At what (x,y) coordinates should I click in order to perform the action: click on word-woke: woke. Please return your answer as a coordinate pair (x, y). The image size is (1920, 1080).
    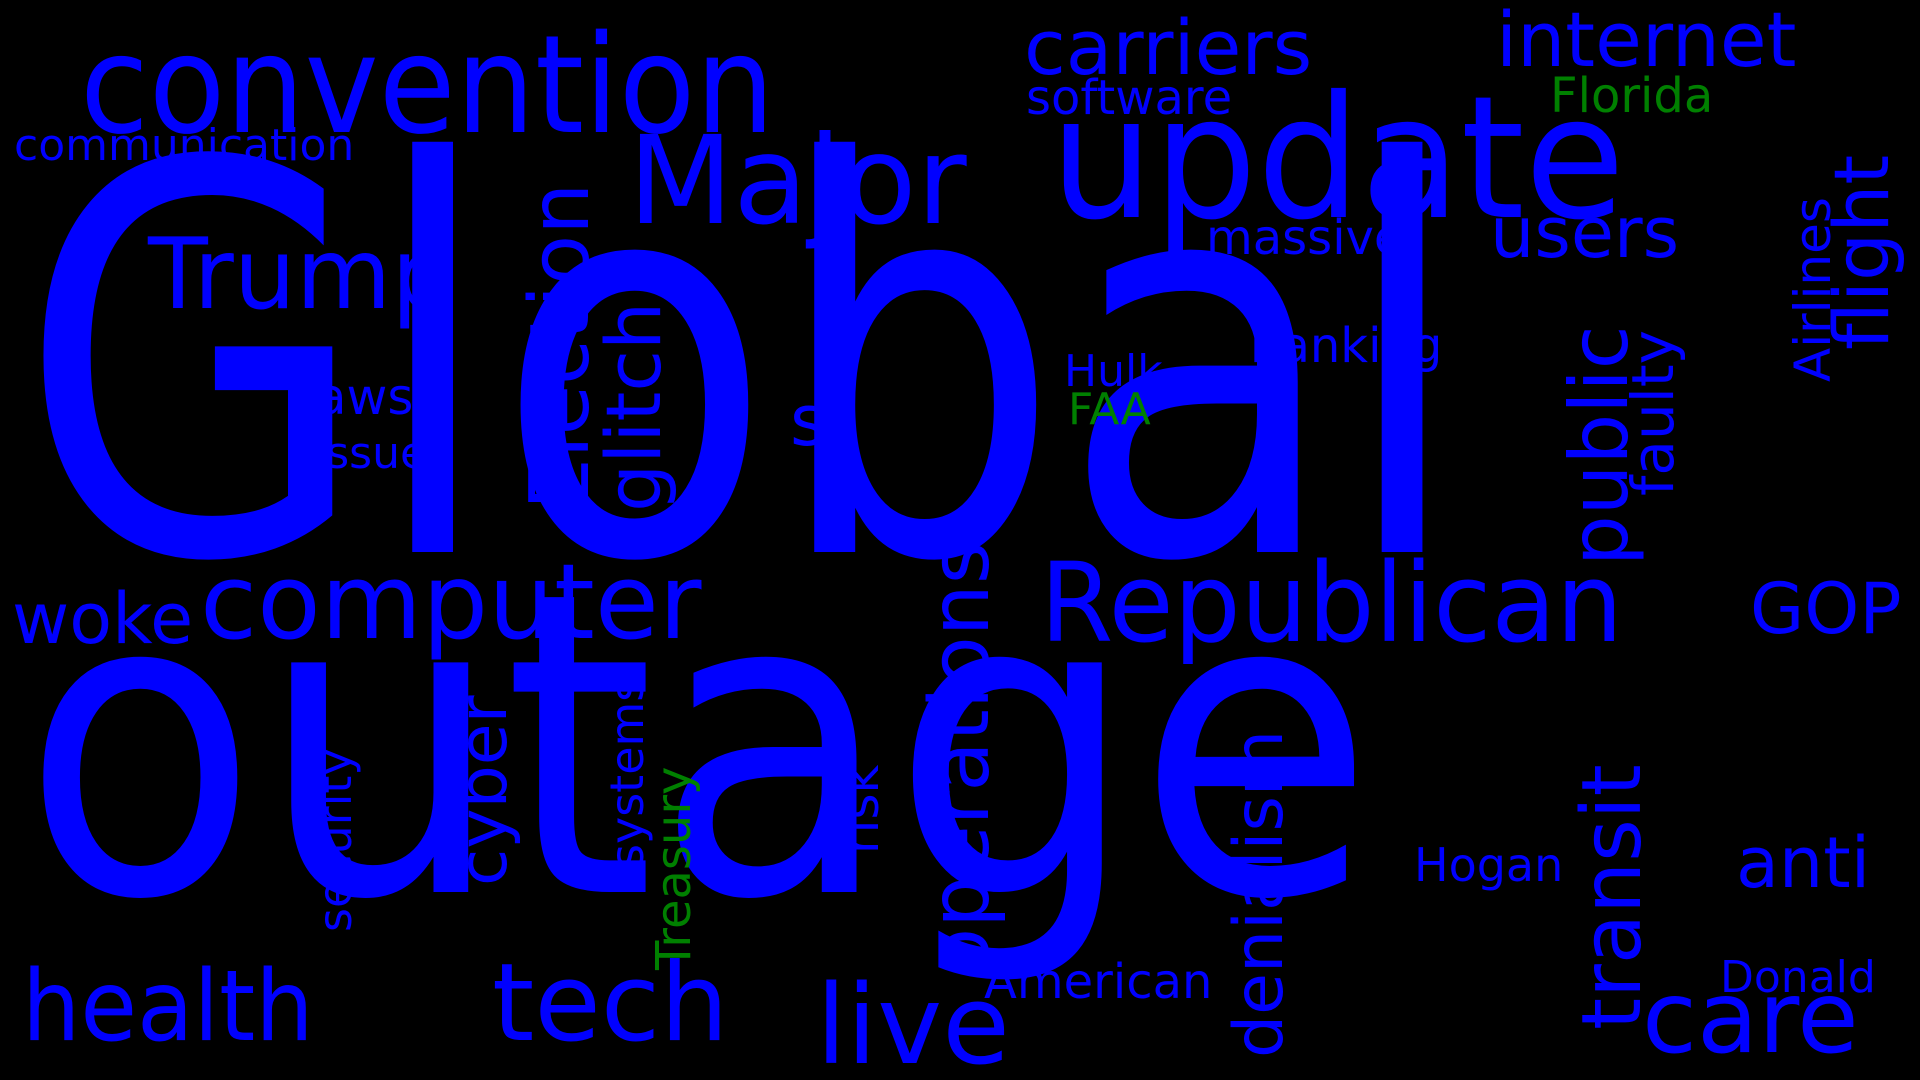
    Looking at the image, I should click on (103, 619).